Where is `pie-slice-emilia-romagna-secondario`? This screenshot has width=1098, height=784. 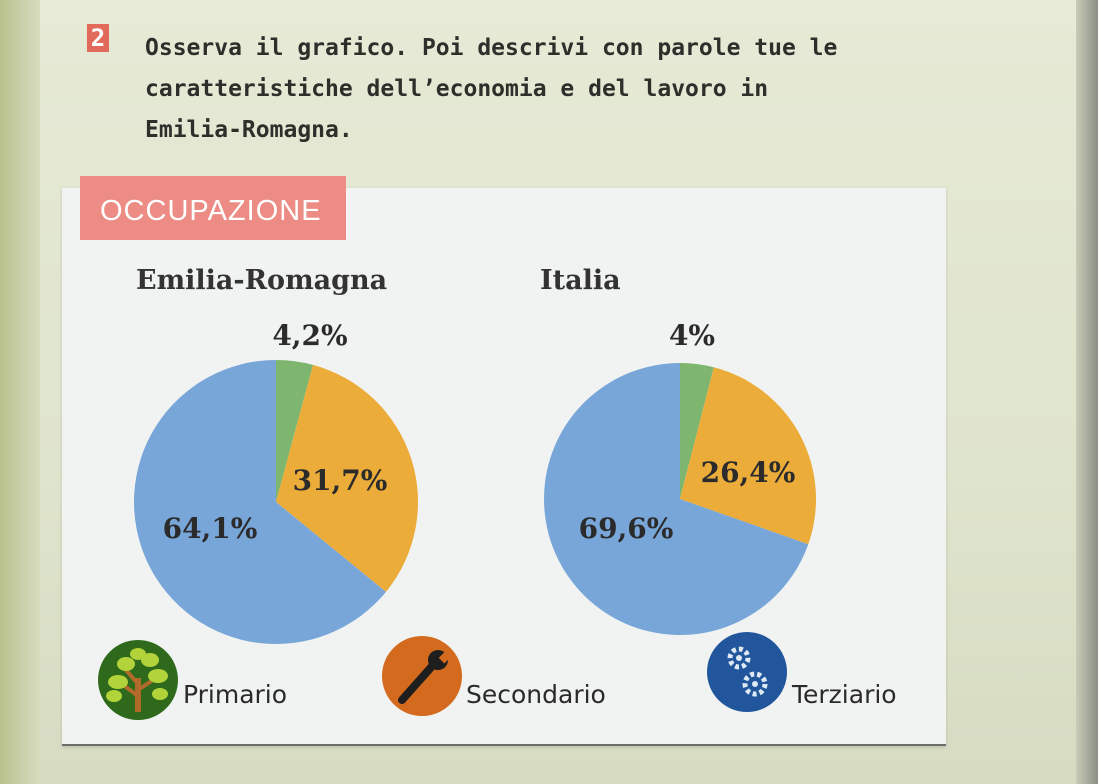 pie-slice-emilia-romagna-secondario is located at coordinates (347, 478).